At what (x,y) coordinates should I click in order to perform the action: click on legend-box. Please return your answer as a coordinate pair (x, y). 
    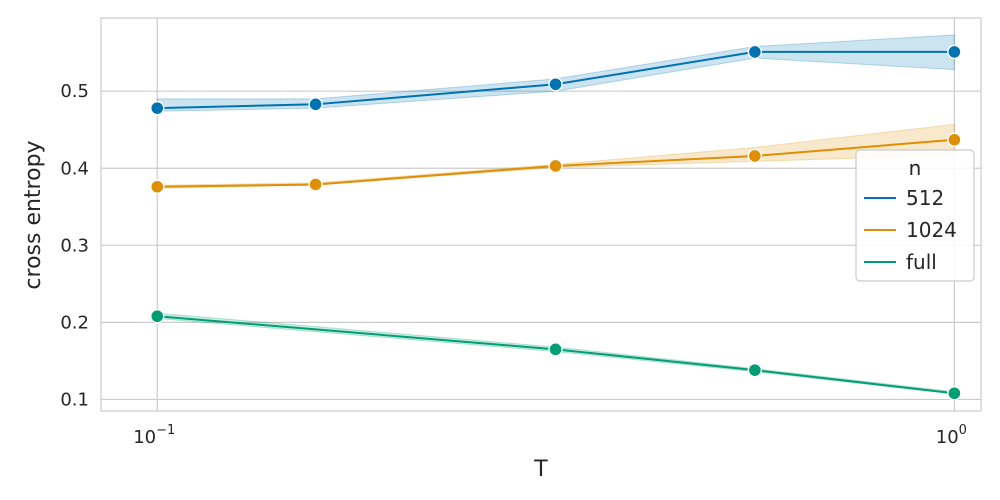
    Looking at the image, I should click on (915, 215).